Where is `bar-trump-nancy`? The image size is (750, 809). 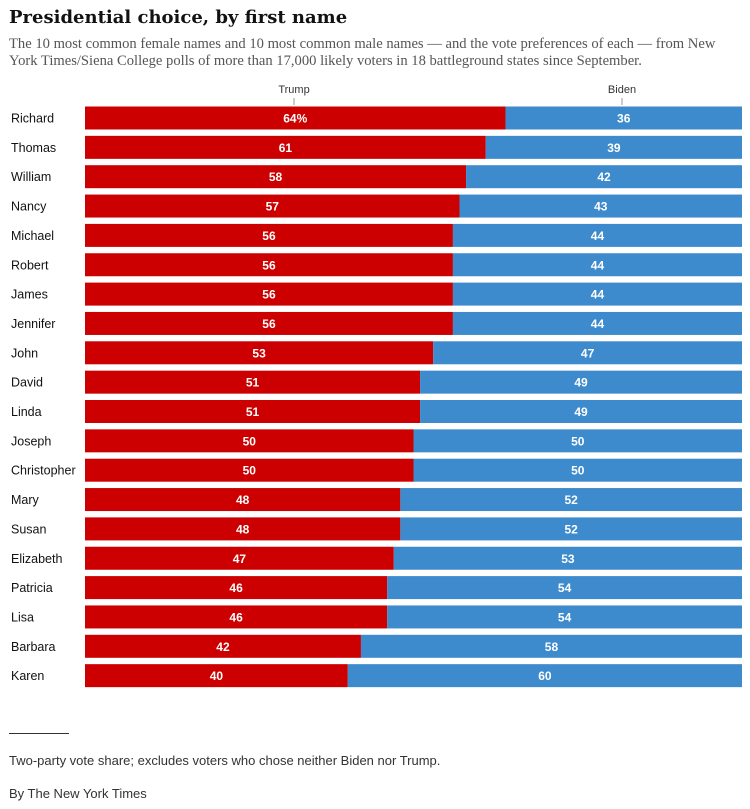 bar-trump-nancy is located at coordinates (272, 206).